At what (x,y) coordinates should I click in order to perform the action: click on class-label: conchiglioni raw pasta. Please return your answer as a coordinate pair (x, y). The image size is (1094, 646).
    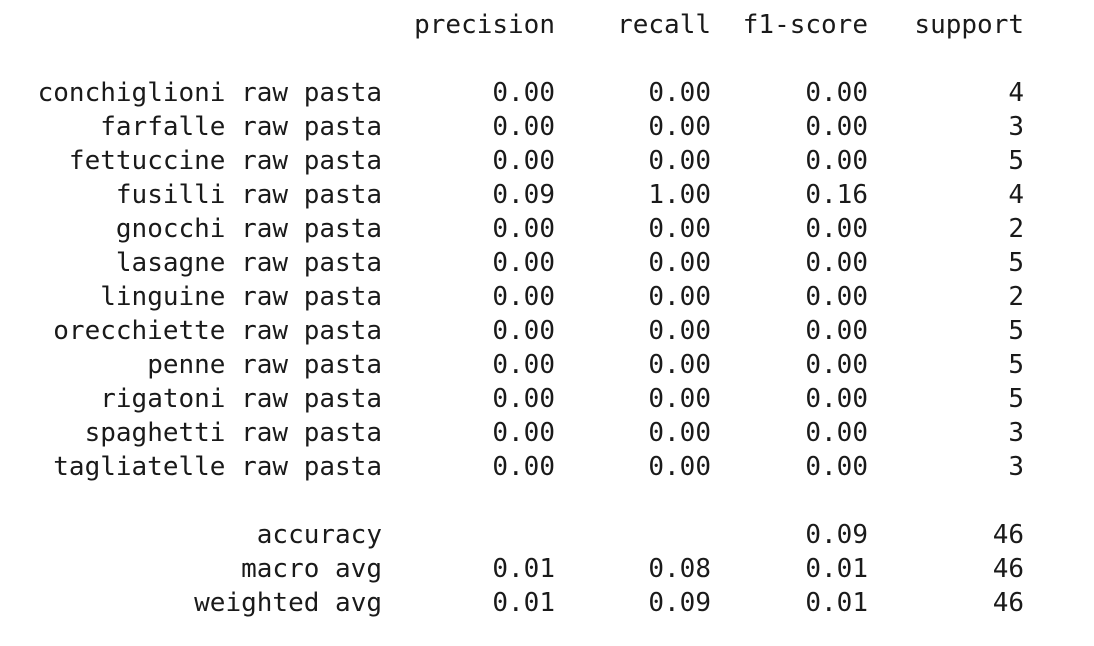
    Looking at the image, I should click on (209, 93).